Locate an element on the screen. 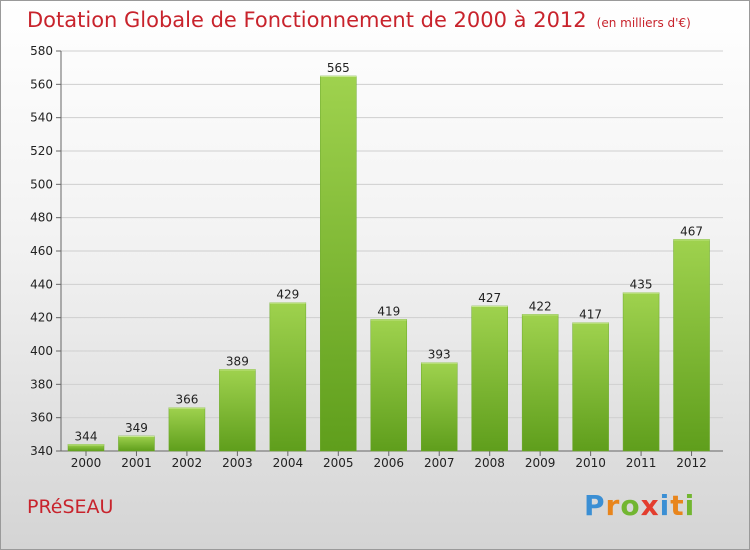 The width and height of the screenshot is (750, 550). x-tick-label-2002: 2002 is located at coordinates (187, 463).